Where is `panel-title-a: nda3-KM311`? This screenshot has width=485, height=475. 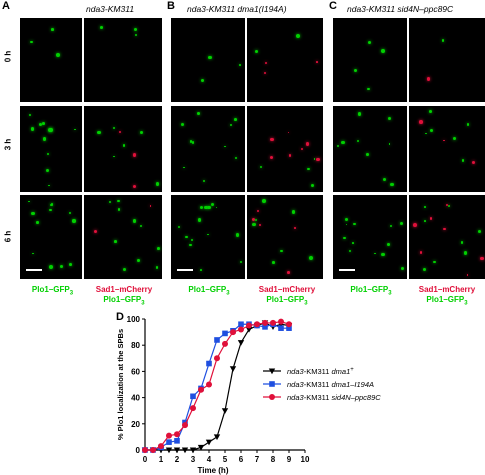 panel-title-a: nda3-KM311 is located at coordinates (110, 9).